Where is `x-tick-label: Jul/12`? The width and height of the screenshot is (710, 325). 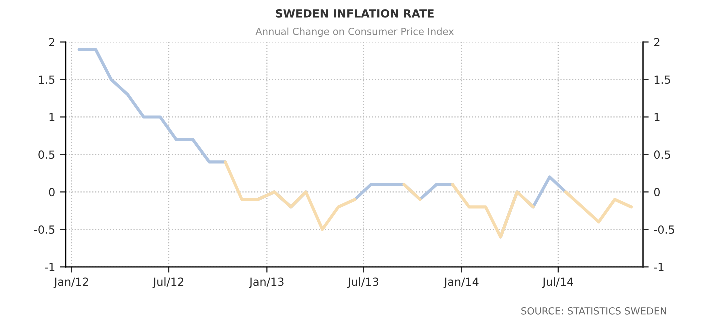
x-tick-label: Jul/12 is located at coordinates (168, 283).